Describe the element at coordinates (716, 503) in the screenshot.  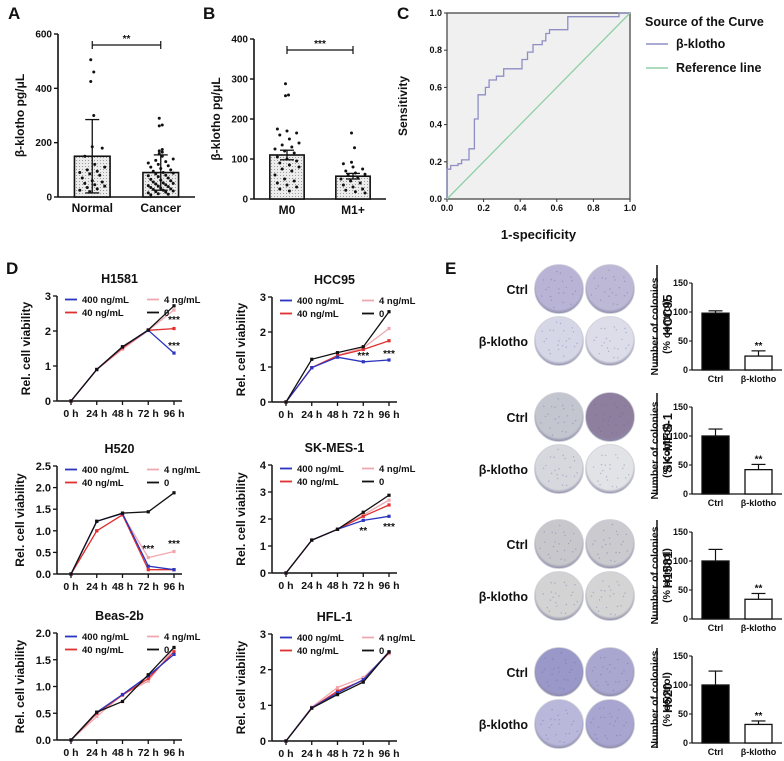
I see `x-tick-label: Ctrl` at that location.